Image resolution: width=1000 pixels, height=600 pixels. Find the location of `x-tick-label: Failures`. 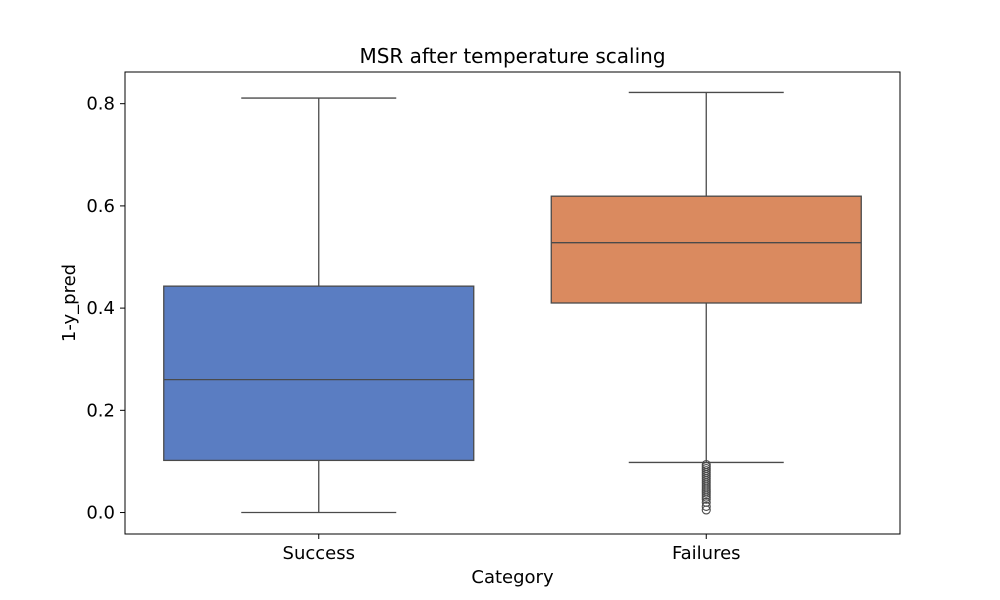

x-tick-label: Failures is located at coordinates (706, 553).